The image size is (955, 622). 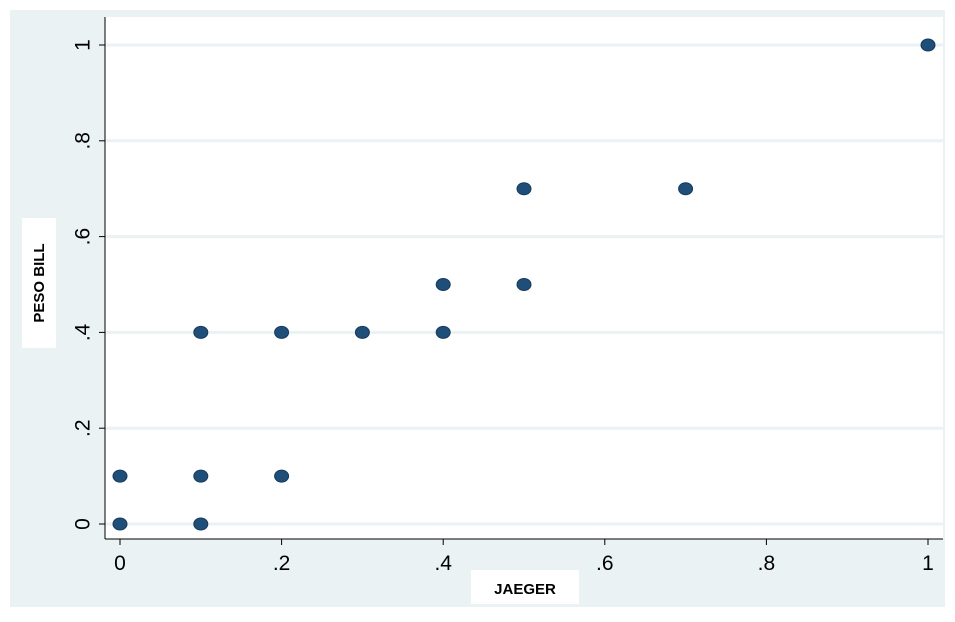 What do you see at coordinates (928, 563) in the screenshot?
I see `x-tick-label: 1` at bounding box center [928, 563].